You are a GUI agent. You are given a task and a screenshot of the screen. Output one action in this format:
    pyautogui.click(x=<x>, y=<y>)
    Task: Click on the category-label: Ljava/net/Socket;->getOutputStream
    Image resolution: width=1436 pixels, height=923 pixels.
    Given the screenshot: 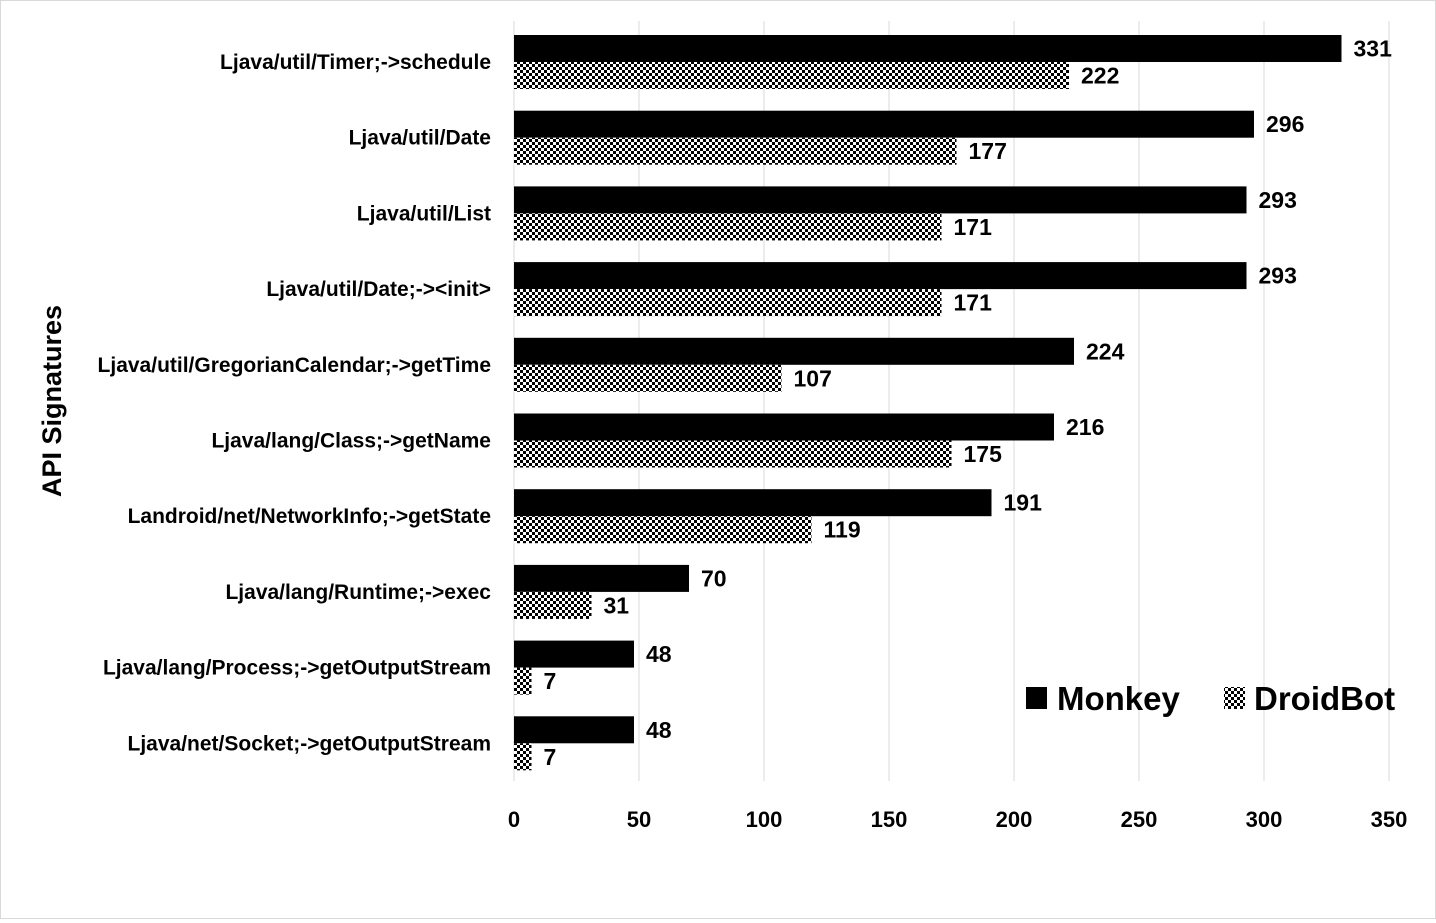 What is the action you would take?
    pyautogui.click(x=310, y=743)
    